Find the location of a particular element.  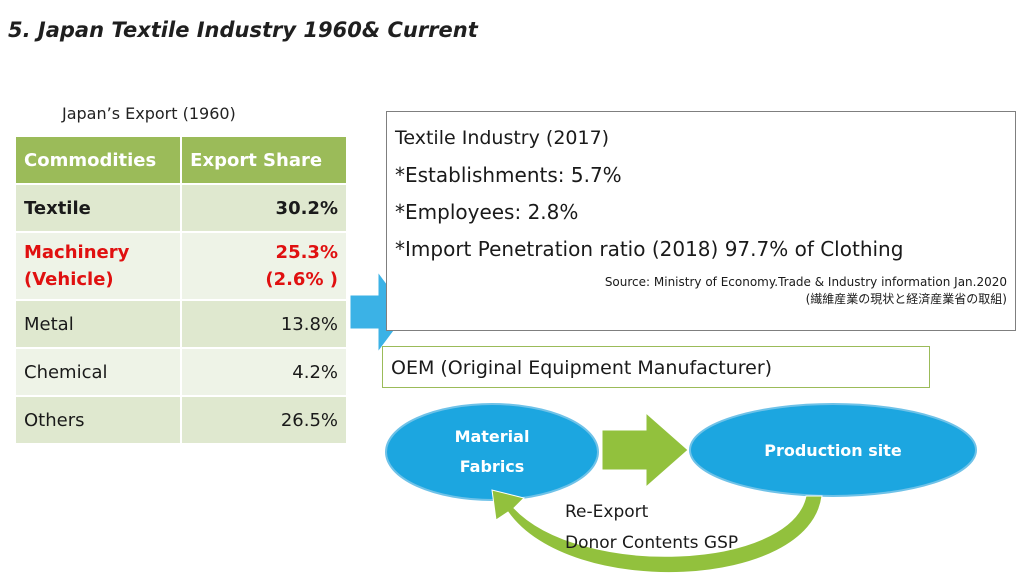

commodity-line: Machinery is located at coordinates (77, 252).